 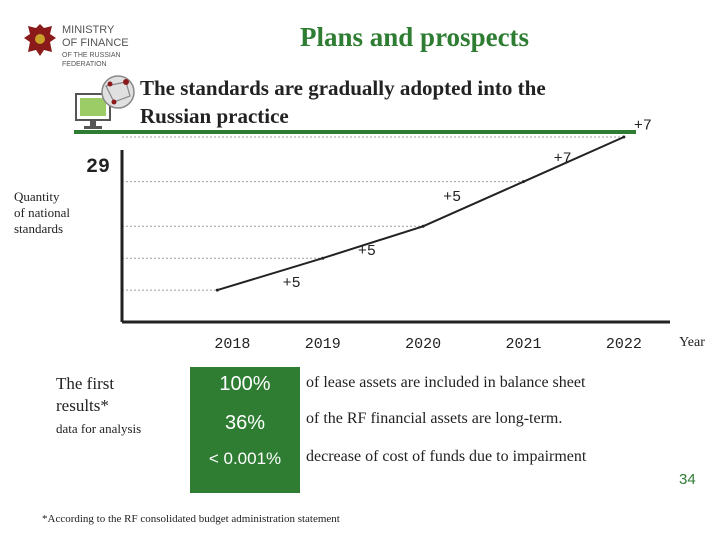 I want to click on subtitle-line2: Russian practice, so click(x=214, y=116).